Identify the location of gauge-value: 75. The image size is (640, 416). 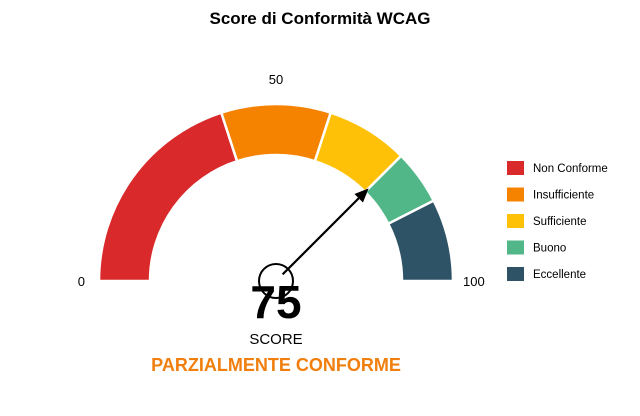
(275, 302).